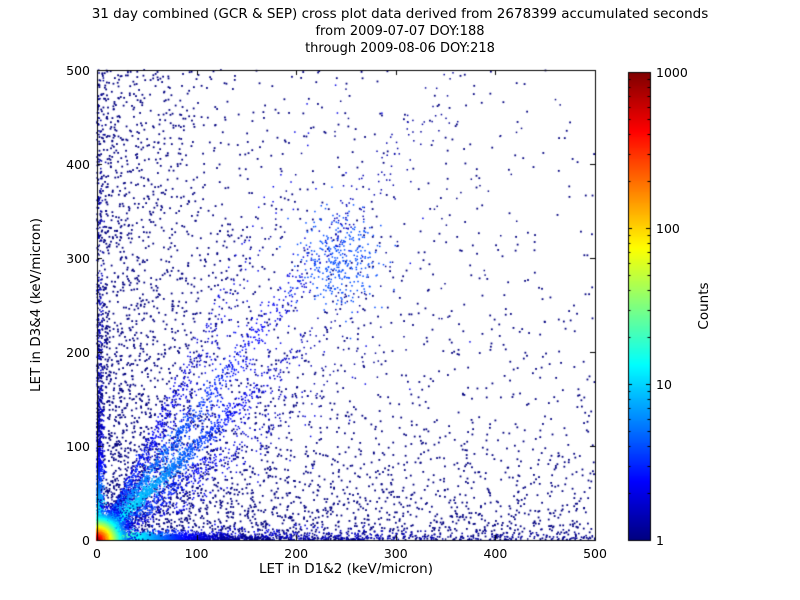  What do you see at coordinates (78, 352) in the screenshot?
I see `y-tick-label: 200` at bounding box center [78, 352].